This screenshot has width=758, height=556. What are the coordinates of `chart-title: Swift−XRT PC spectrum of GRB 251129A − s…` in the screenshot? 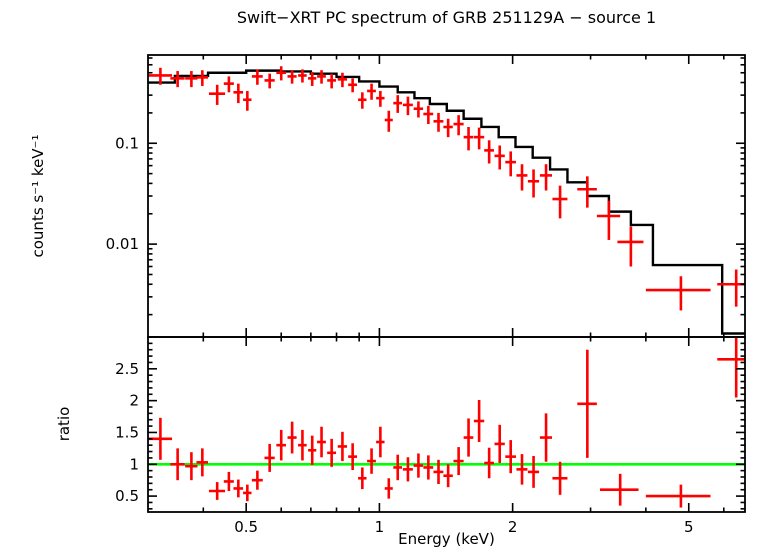 It's located at (446, 17).